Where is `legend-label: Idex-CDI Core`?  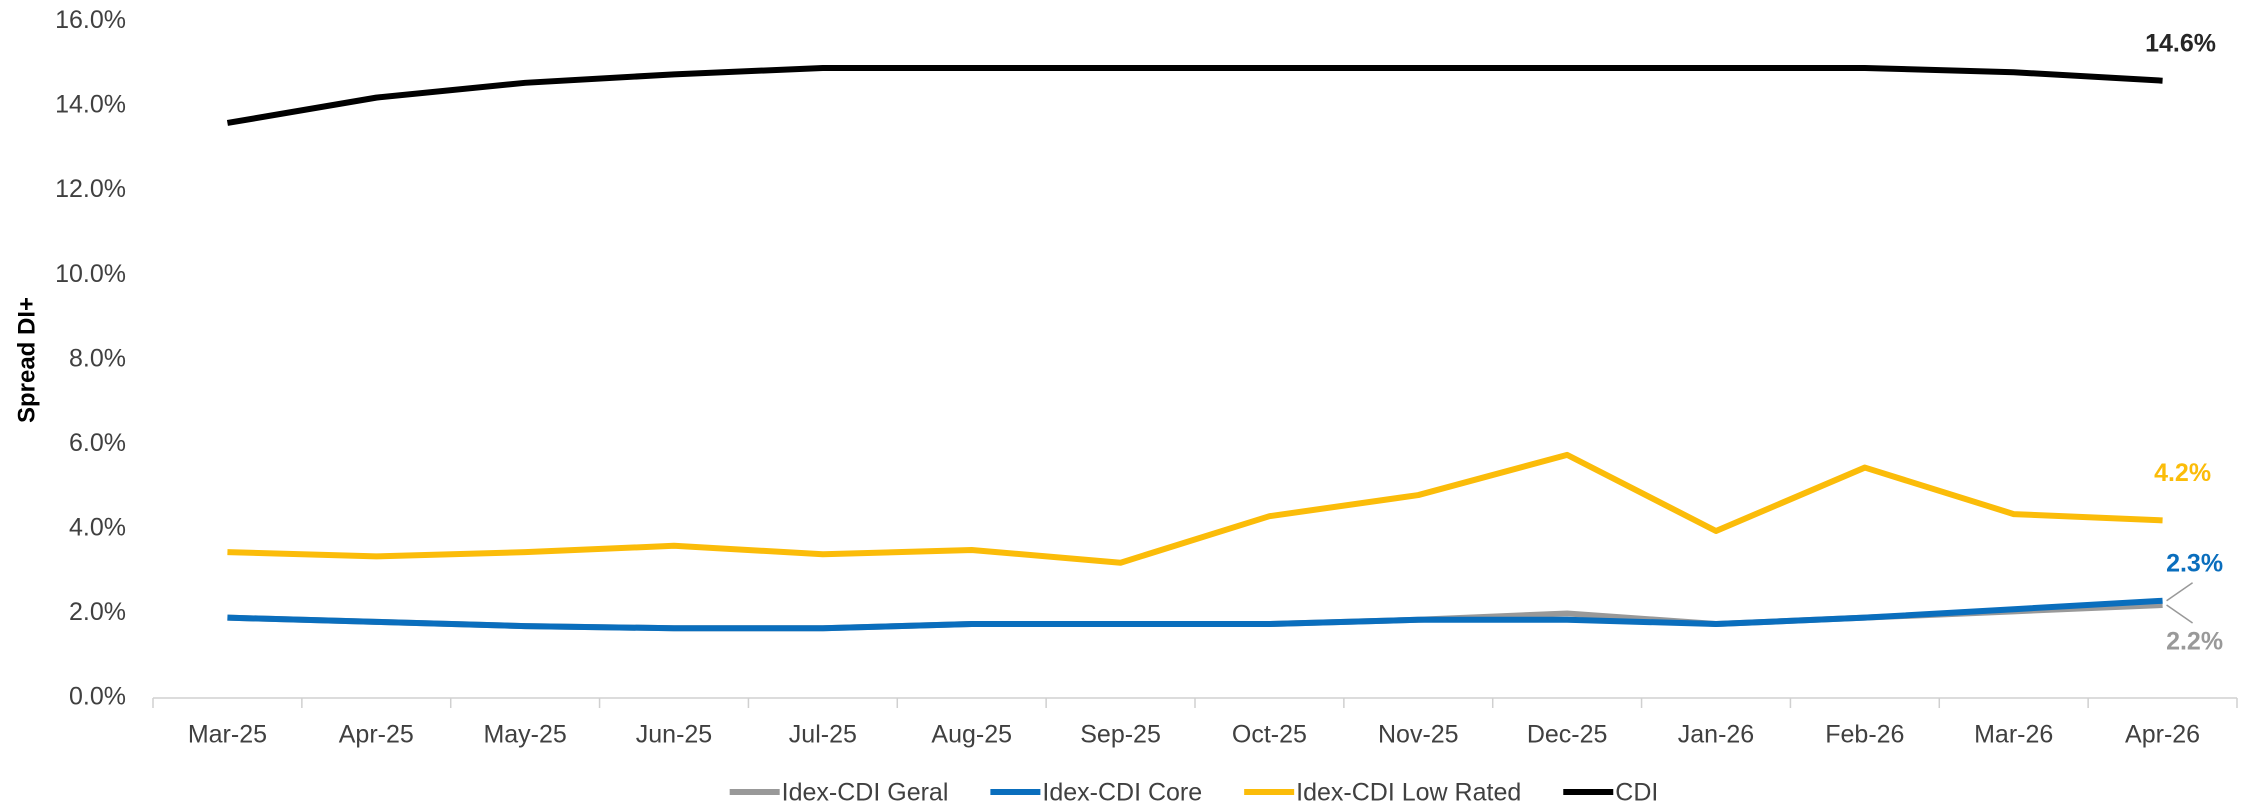 legend-label: Idex-CDI Core is located at coordinates (1122, 793).